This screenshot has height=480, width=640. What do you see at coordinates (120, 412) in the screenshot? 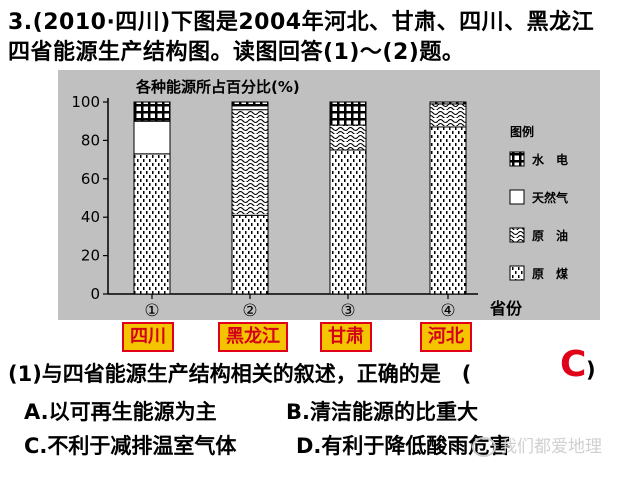
I see `option-a: A.以可再生能源为主` at bounding box center [120, 412].